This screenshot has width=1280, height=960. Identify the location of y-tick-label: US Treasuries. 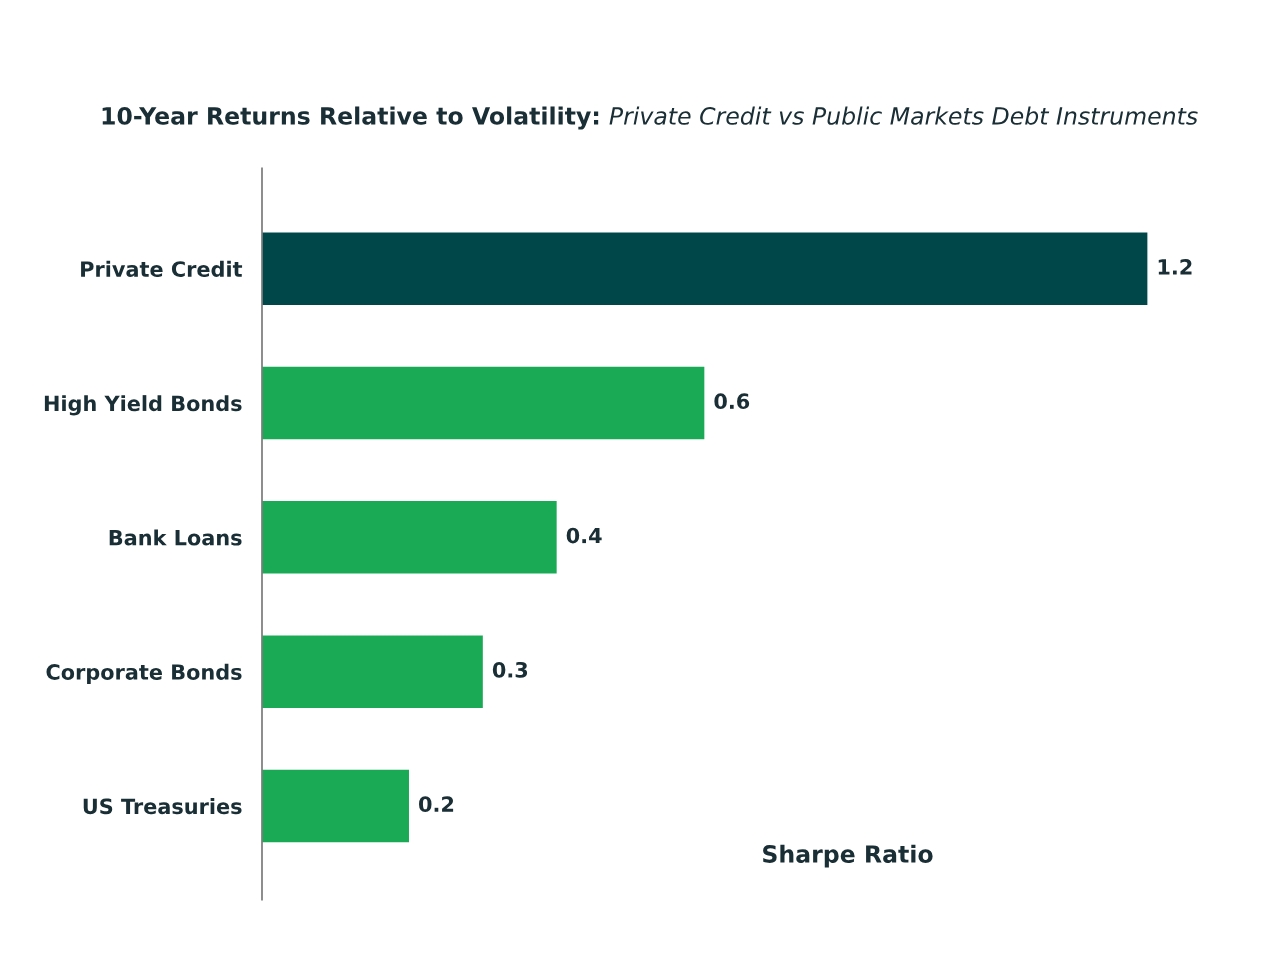
(162, 806).